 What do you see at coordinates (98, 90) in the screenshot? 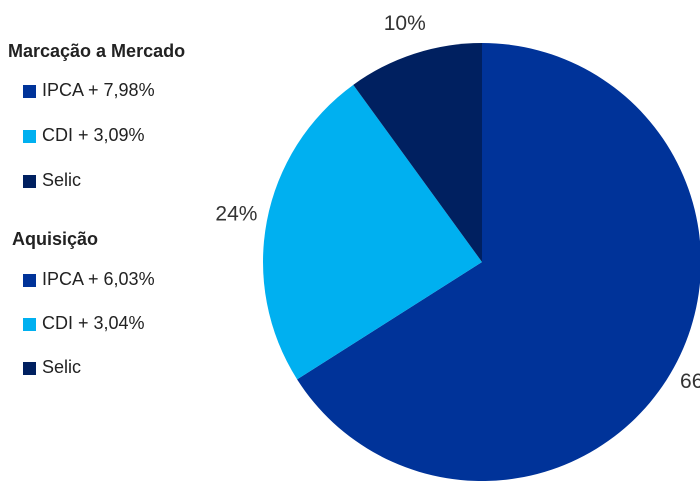
I see `legend-item: IPCA + 7,98%` at bounding box center [98, 90].